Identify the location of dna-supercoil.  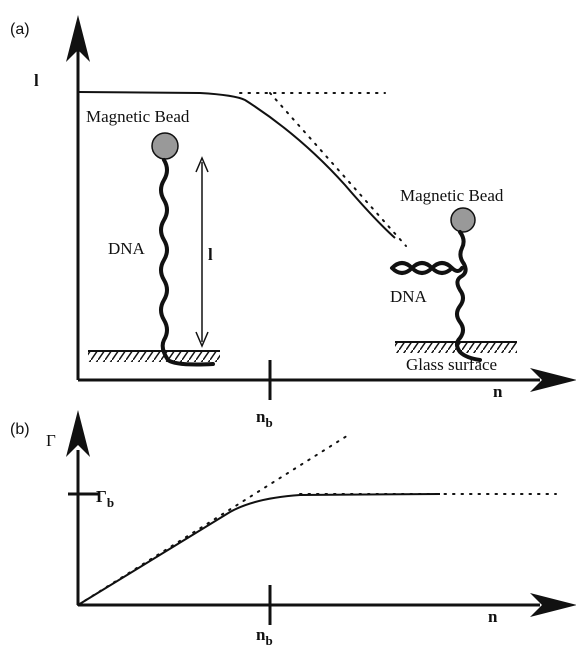
(427, 268).